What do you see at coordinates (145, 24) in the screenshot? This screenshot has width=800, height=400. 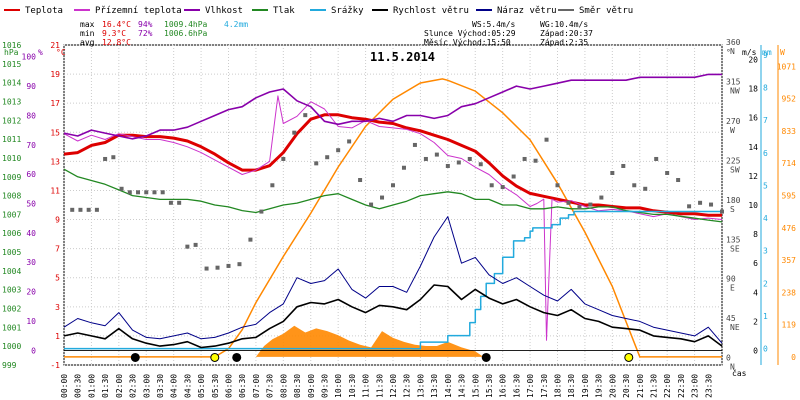 I see `stat-max-hum: 94%` at bounding box center [145, 24].